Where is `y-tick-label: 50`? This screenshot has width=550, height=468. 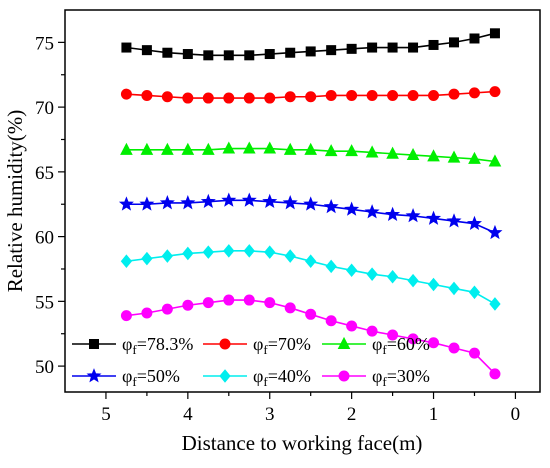
y-tick-label: 50 is located at coordinates (44, 367).